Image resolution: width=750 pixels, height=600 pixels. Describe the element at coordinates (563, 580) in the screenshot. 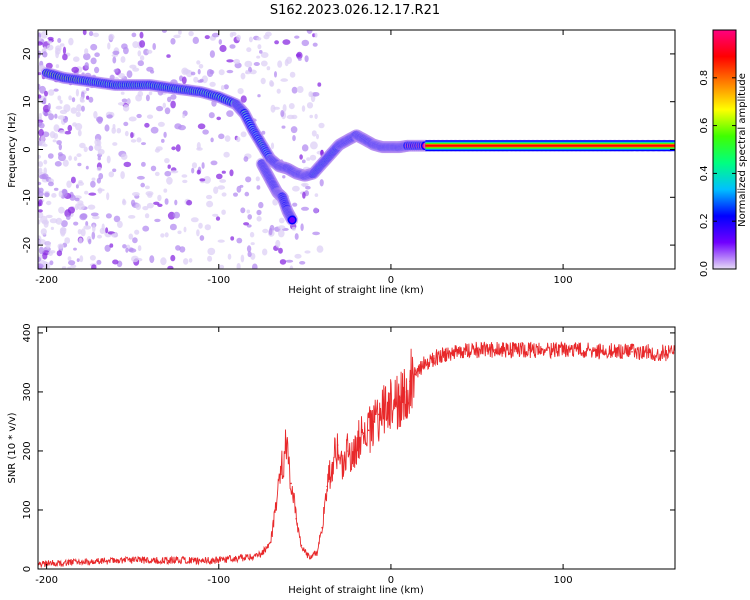

I see `snr-x-tick-label: 100` at that location.